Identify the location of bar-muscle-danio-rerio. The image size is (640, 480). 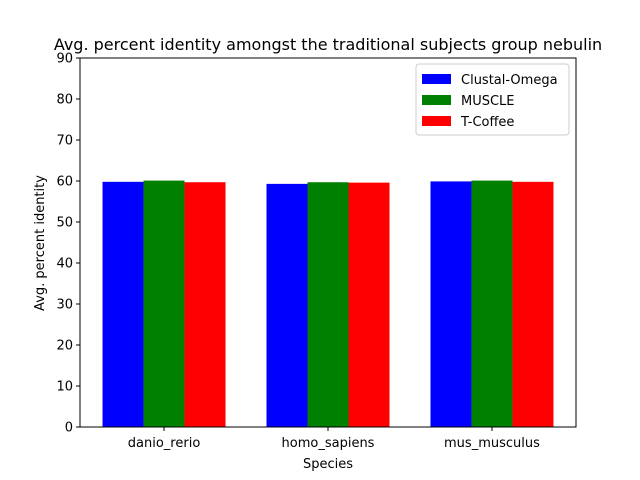
(164, 303).